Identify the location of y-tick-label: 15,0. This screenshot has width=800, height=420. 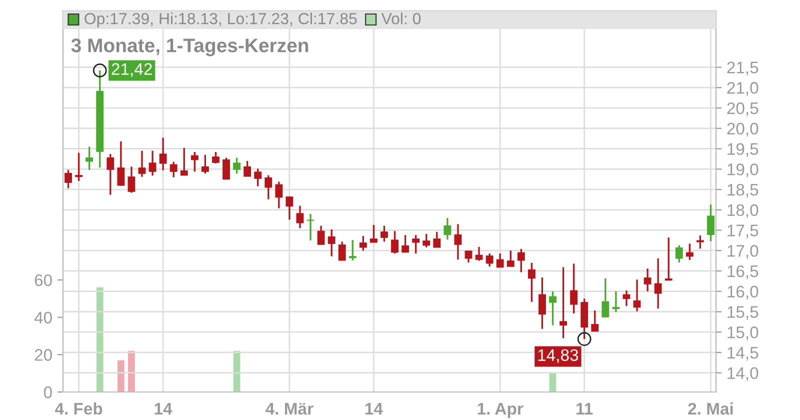
(743, 333).